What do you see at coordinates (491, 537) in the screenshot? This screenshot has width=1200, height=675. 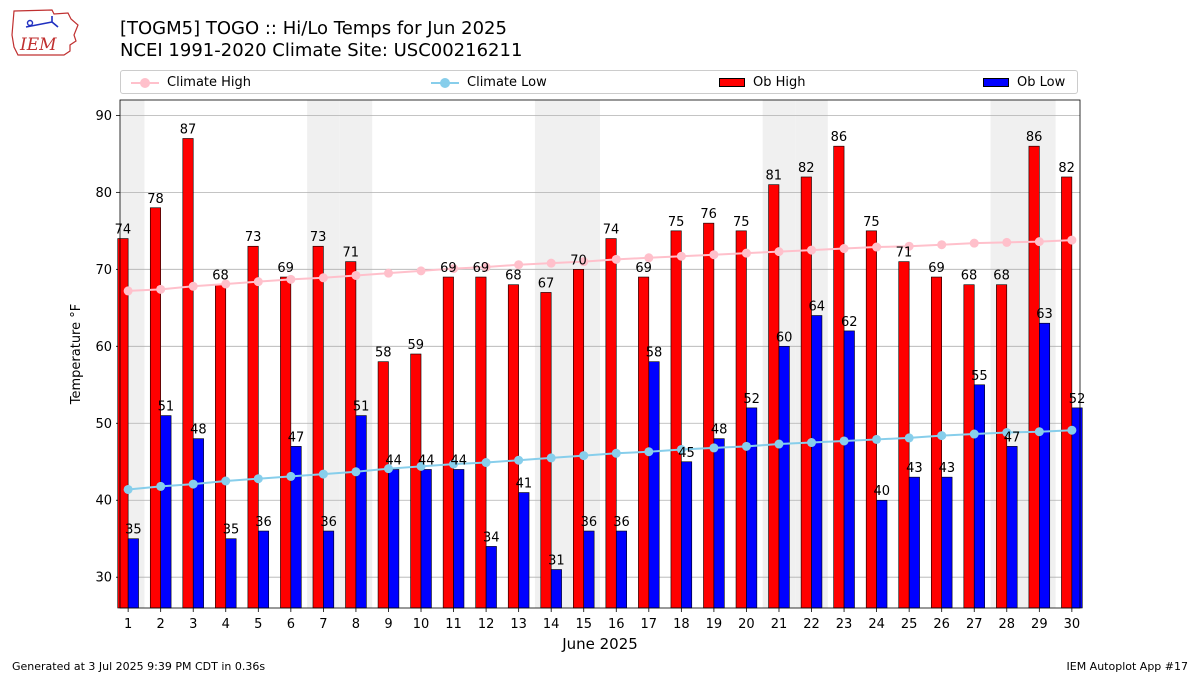 I see `ob-low-data-label: 34` at bounding box center [491, 537].